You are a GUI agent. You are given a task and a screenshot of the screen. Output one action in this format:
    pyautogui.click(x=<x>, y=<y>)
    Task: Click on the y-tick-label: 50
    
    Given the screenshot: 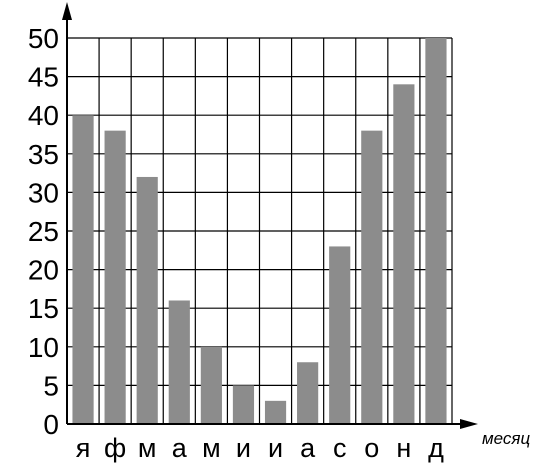 What is the action you would take?
    pyautogui.click(x=43, y=38)
    